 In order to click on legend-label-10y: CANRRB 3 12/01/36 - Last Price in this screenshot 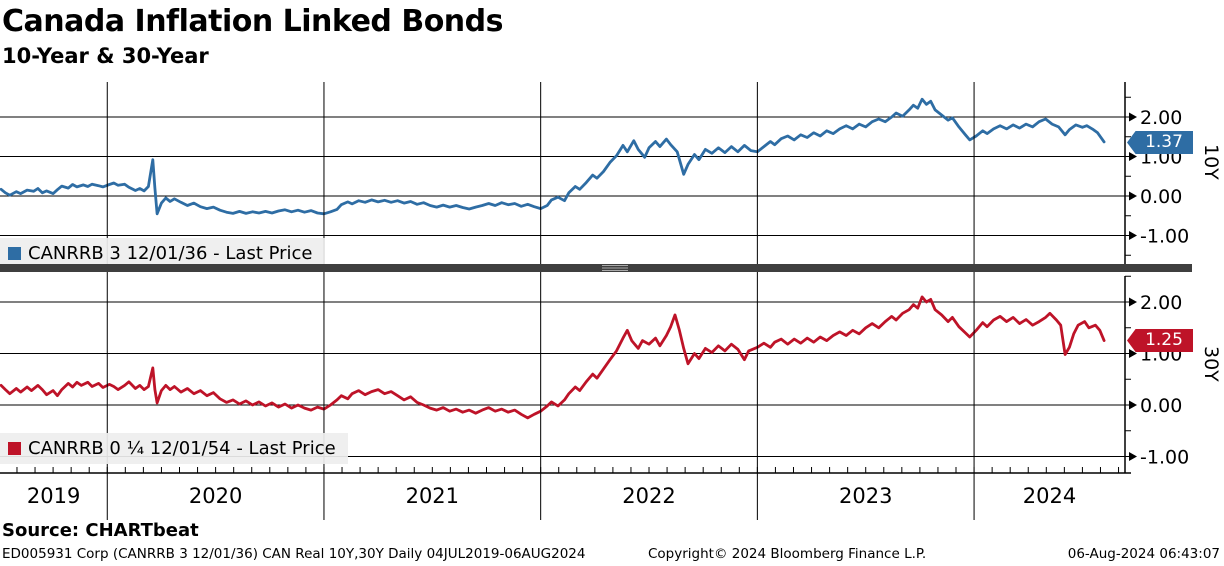, I will do `click(170, 253)`.